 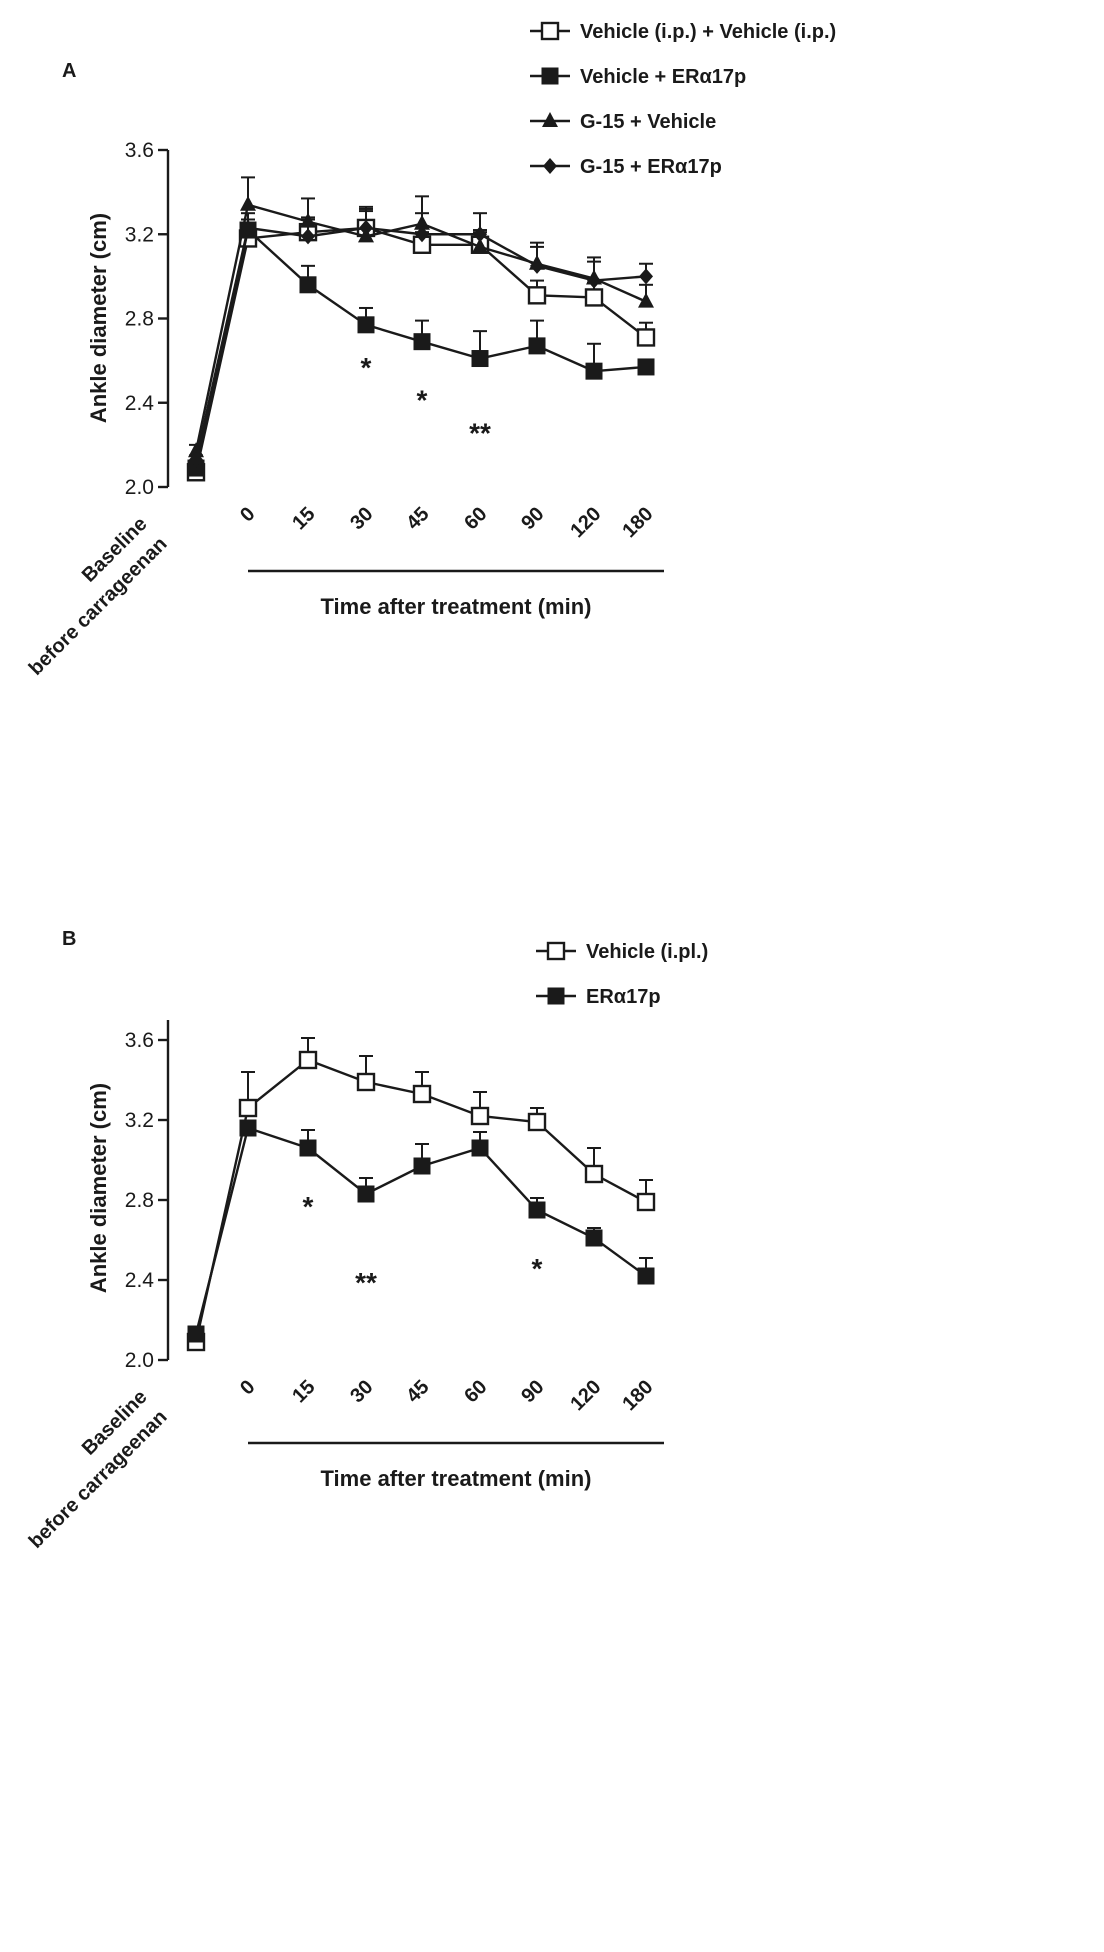 I want to click on panel-b-y-tick-label: 3.2, so click(x=139, y=1120).